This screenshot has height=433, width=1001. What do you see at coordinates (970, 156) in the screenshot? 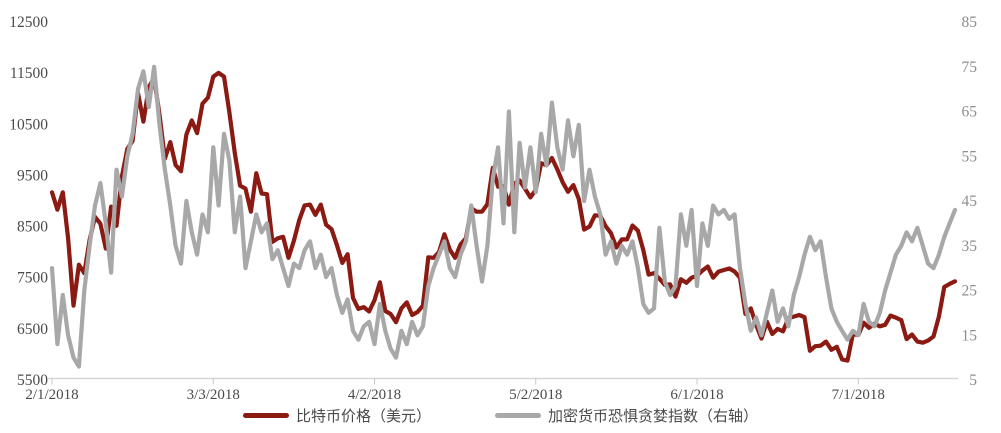
I see `right-axis-tick-label: 55` at bounding box center [970, 156].